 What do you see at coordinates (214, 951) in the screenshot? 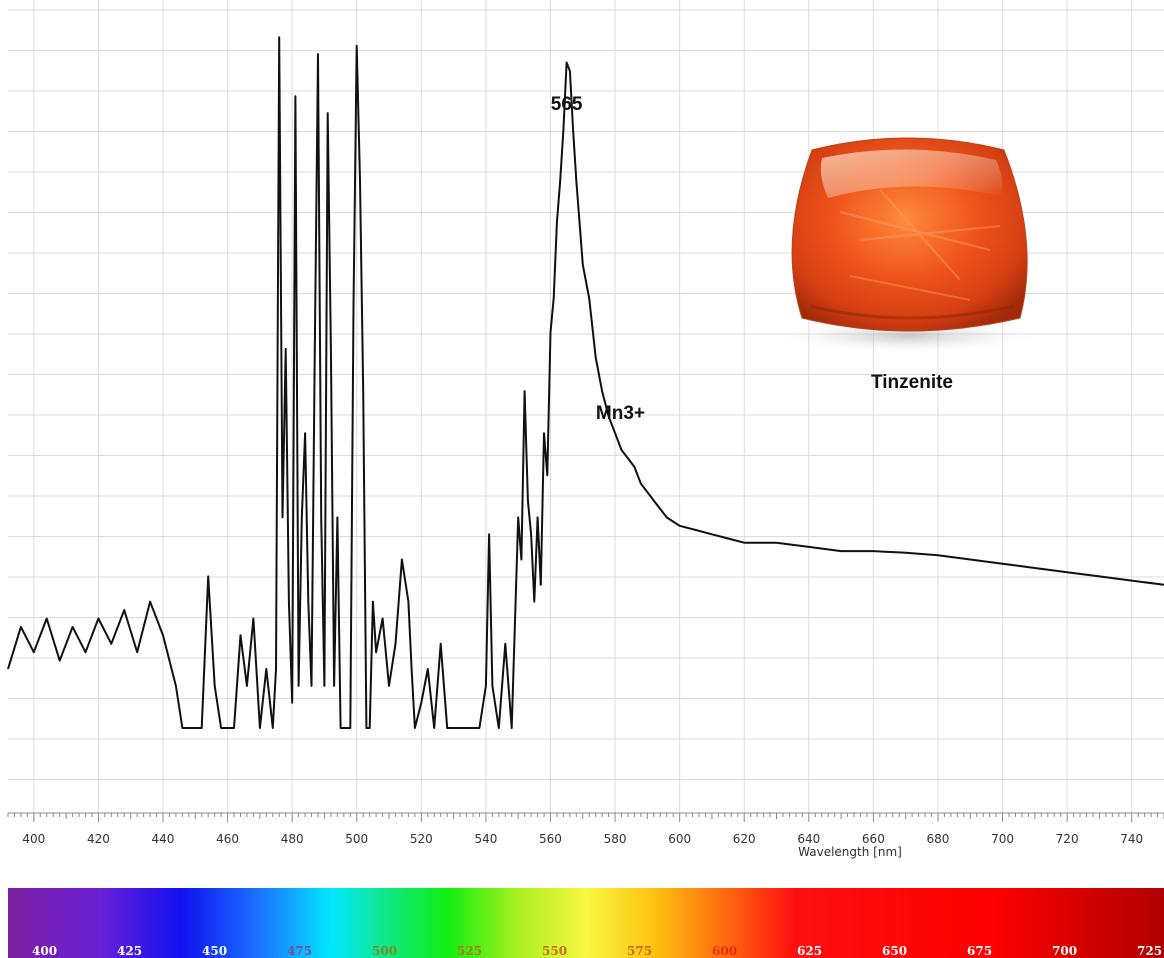
I see `spectrum-label: 450` at bounding box center [214, 951].